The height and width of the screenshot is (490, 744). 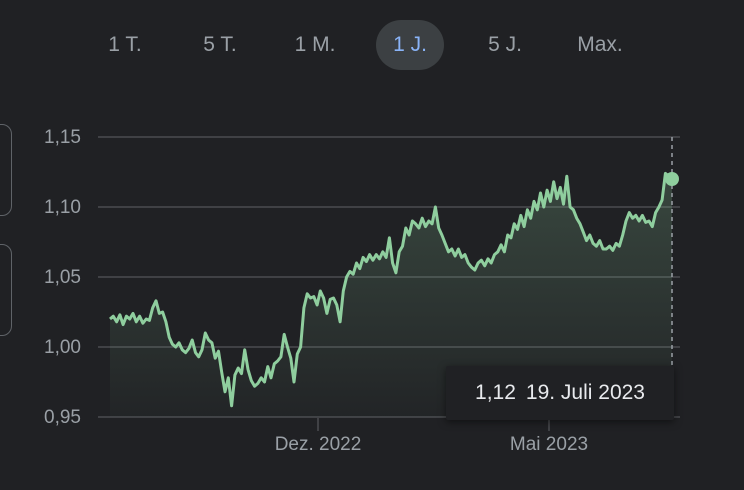 I want to click on y-axis-label: 1,00, so click(x=62, y=347).